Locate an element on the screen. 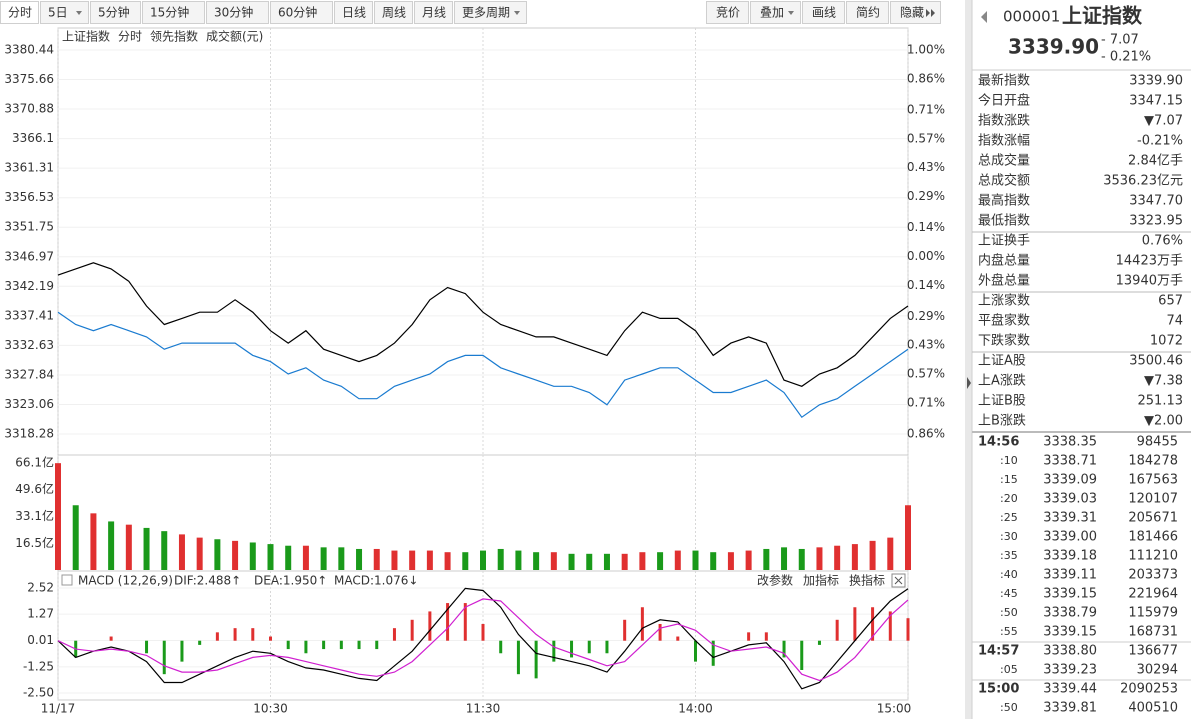  y-tick-label: 3351.75 is located at coordinates (29, 227).